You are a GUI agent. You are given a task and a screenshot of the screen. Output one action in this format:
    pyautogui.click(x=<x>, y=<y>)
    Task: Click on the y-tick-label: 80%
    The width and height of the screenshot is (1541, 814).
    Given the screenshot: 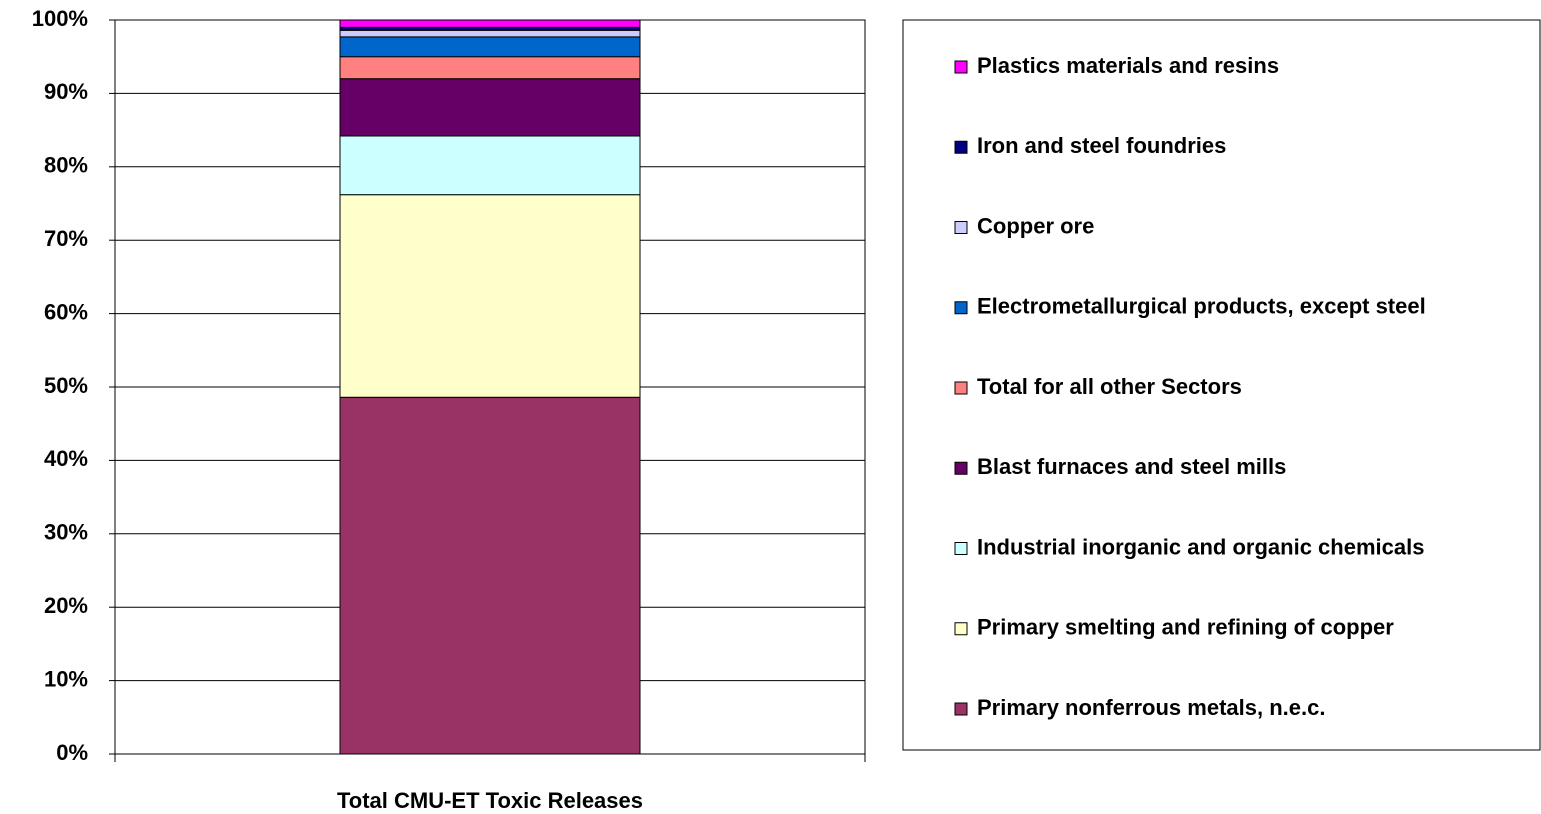 What is the action you would take?
    pyautogui.click(x=66, y=165)
    